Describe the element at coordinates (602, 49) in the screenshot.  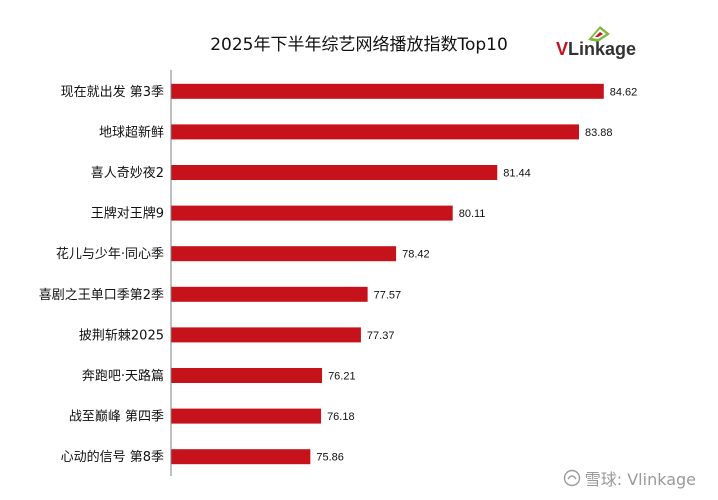
I see `logo-letters-rest: Linkage` at that location.